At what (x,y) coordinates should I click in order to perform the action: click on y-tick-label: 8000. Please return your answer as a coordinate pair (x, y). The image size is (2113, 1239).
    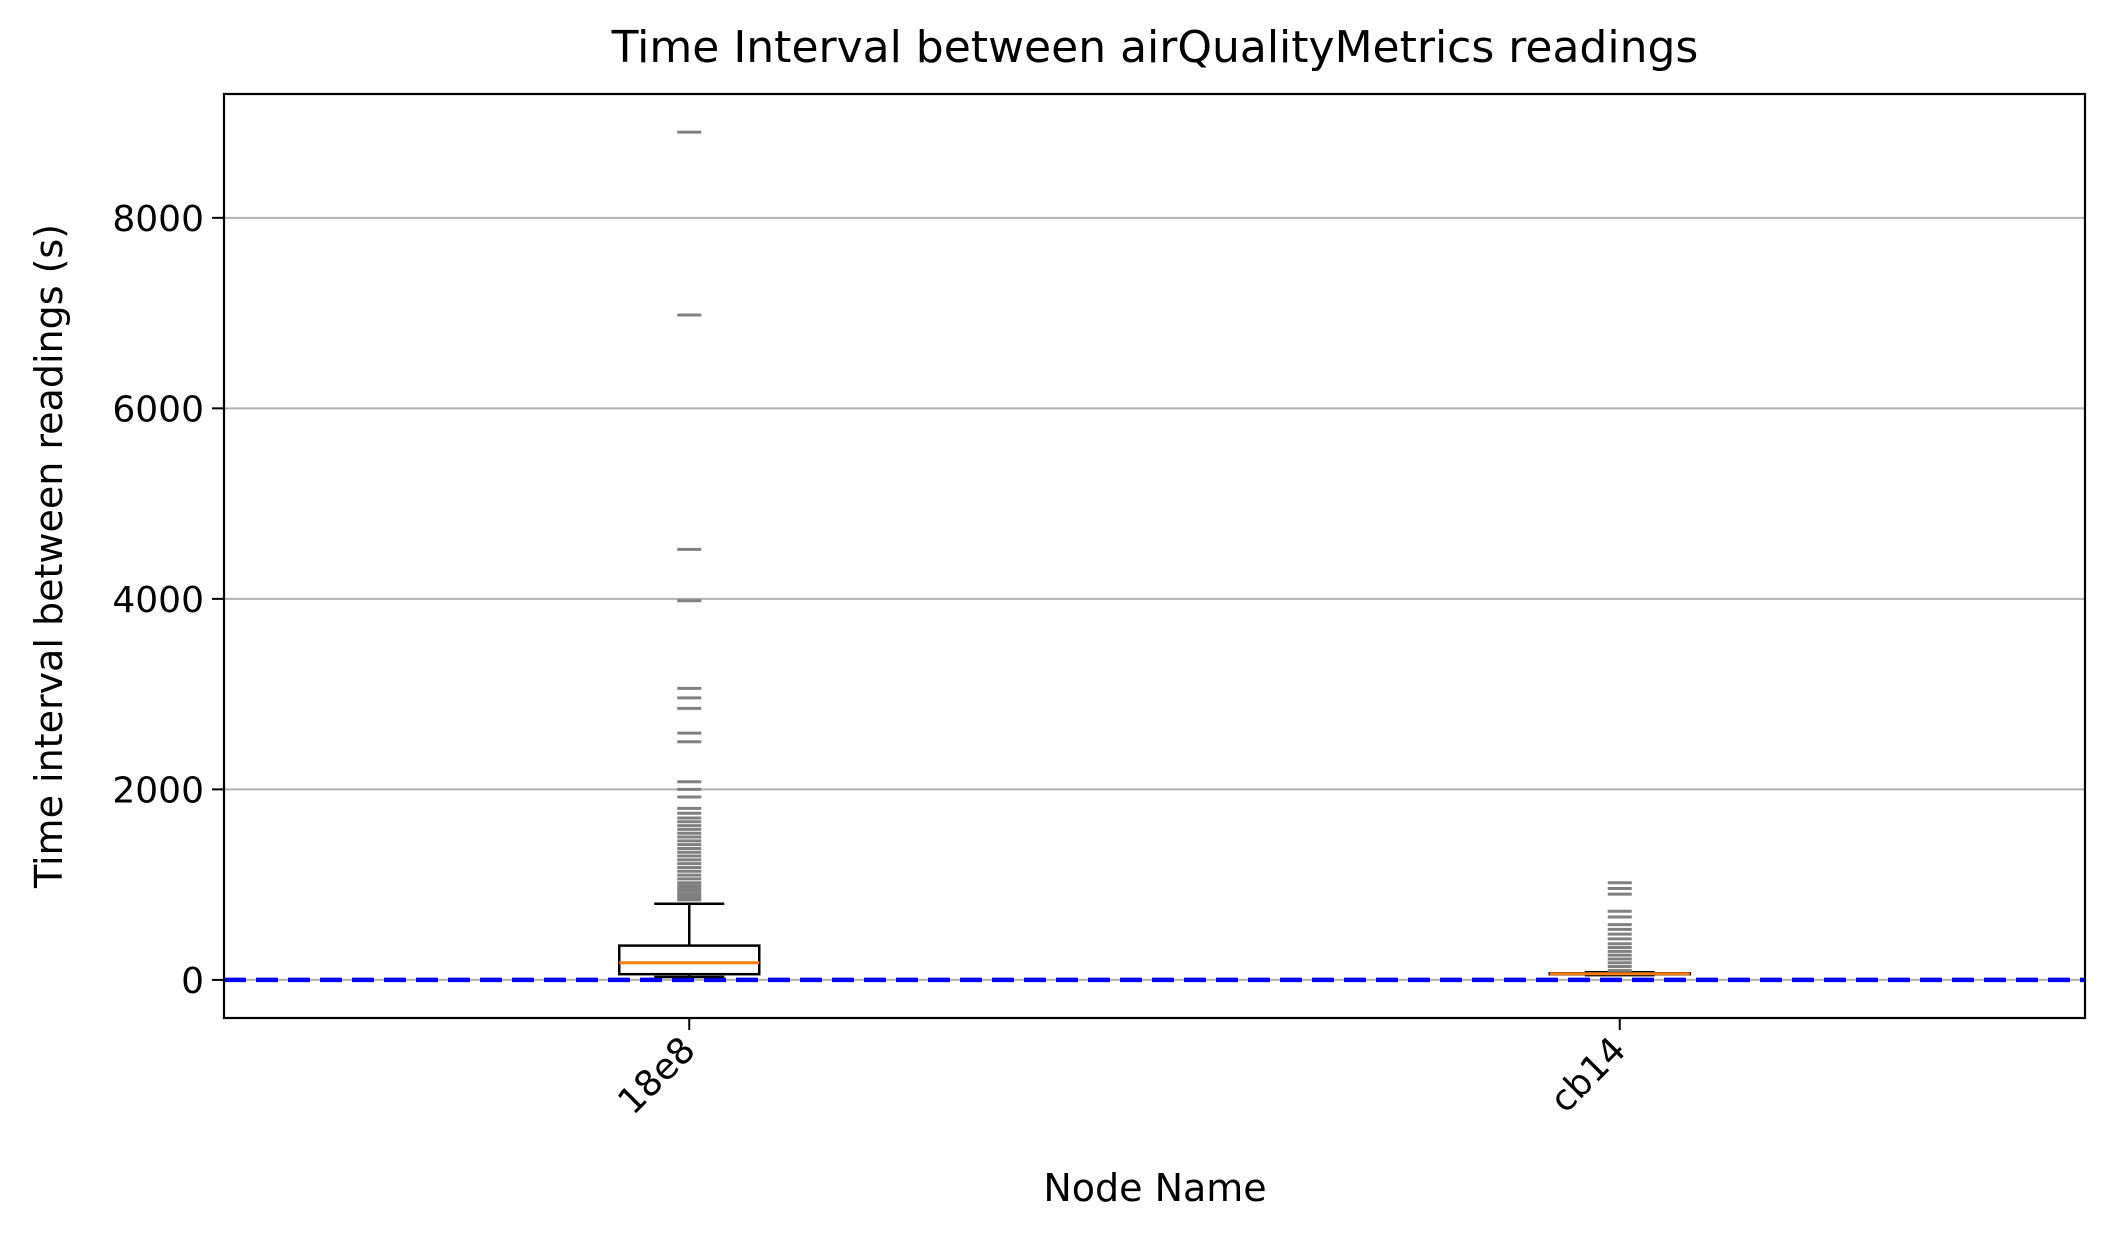
    Looking at the image, I should click on (158, 219).